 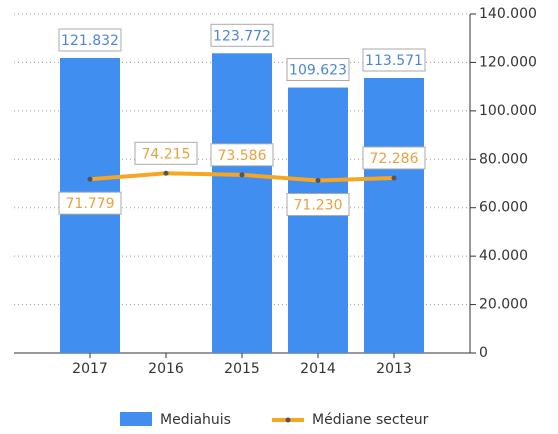 I want to click on x-tick-label: 2014, so click(x=318, y=369).